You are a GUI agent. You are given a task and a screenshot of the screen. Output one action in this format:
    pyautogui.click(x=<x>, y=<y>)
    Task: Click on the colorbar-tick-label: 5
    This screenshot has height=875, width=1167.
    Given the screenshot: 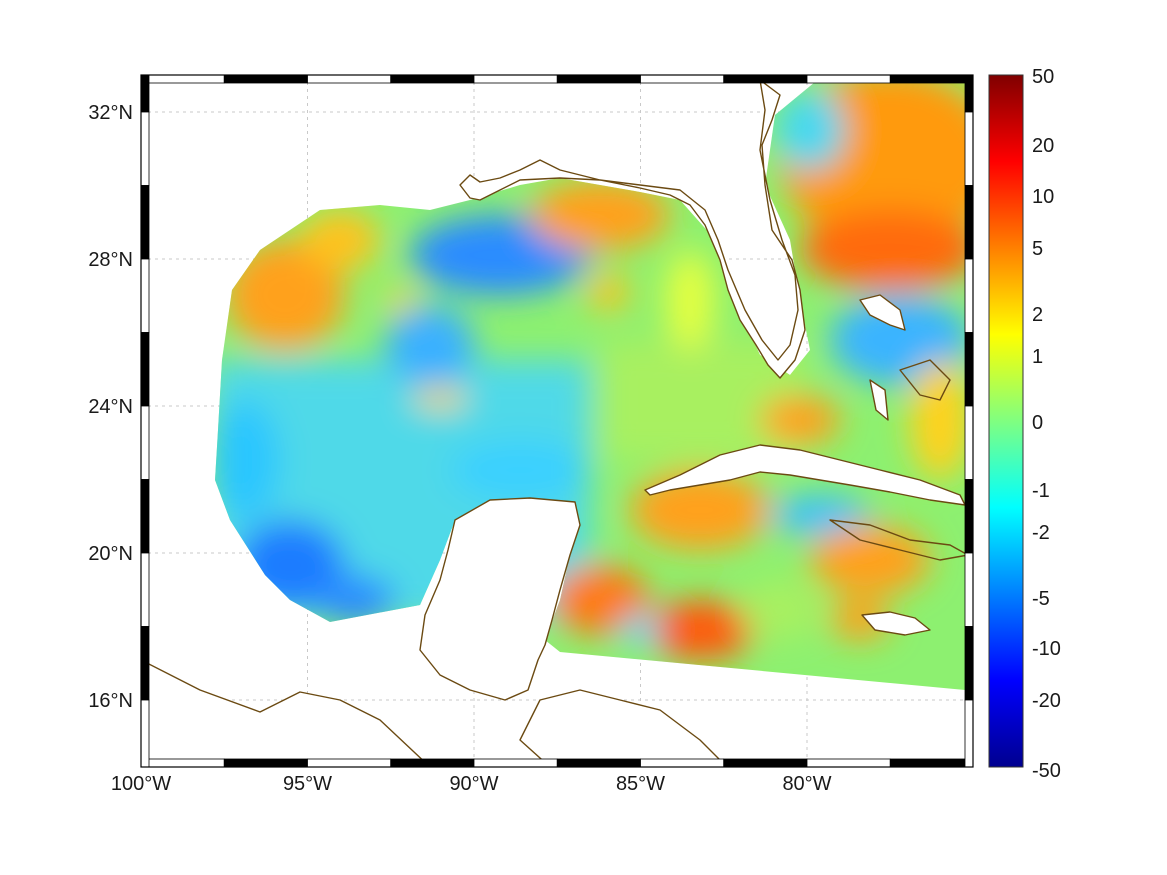 What is the action you would take?
    pyautogui.click(x=1037, y=249)
    